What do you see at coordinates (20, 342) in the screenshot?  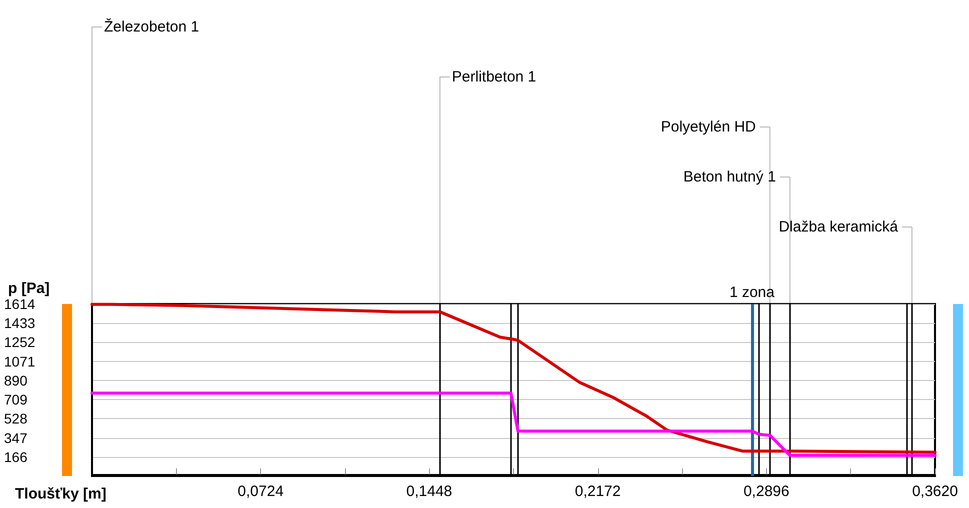 I see `y-tick-label: 1252` at bounding box center [20, 342].